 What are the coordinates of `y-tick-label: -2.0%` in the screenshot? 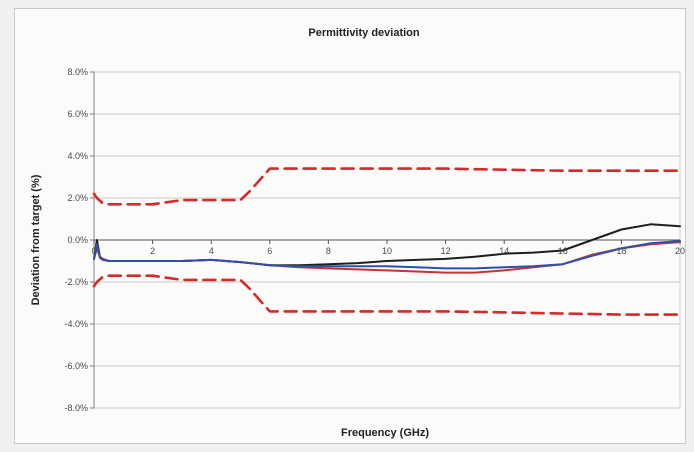 It's located at (76, 282).